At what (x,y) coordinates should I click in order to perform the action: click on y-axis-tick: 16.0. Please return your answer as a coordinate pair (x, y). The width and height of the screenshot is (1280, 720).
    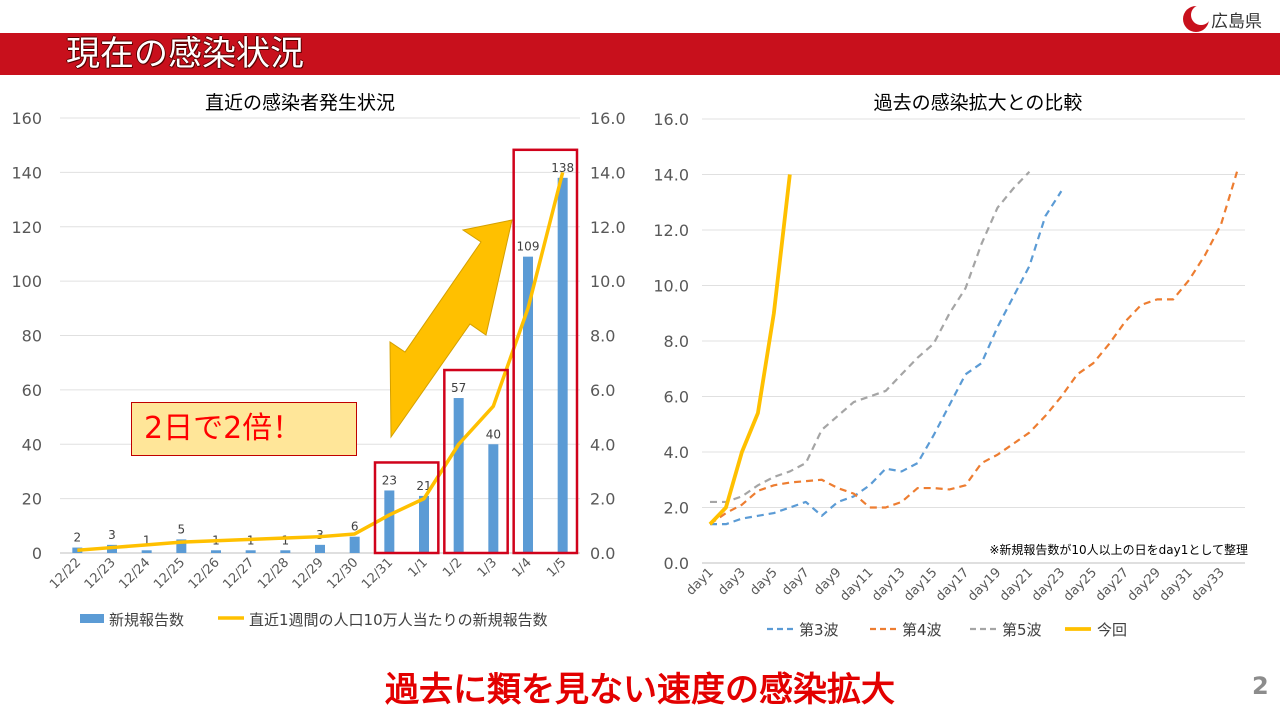
    Looking at the image, I should click on (671, 119).